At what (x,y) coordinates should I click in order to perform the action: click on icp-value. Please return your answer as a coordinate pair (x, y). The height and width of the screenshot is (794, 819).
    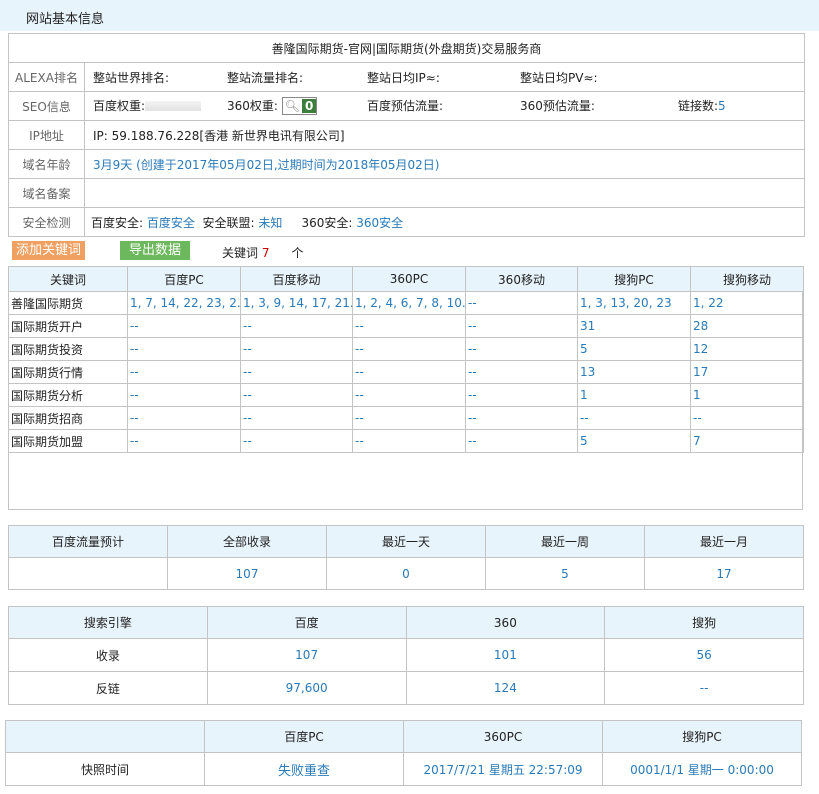
    Looking at the image, I should click on (444, 193).